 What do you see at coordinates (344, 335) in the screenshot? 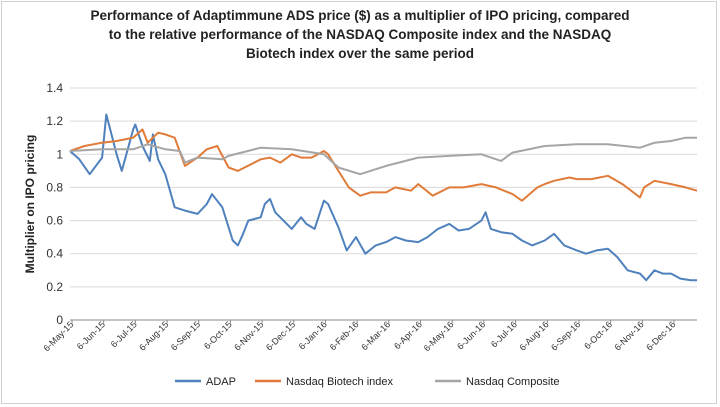
I see `x-tick-label: 6-Feb-16` at bounding box center [344, 335].